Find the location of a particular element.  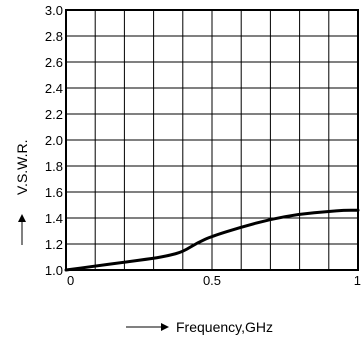

y-tick-label: 2.2 is located at coordinates (54, 114).